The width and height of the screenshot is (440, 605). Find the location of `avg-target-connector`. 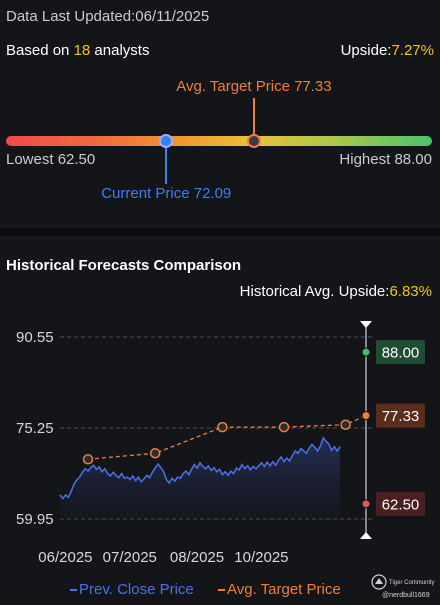

avg-target-connector is located at coordinates (253, 119).